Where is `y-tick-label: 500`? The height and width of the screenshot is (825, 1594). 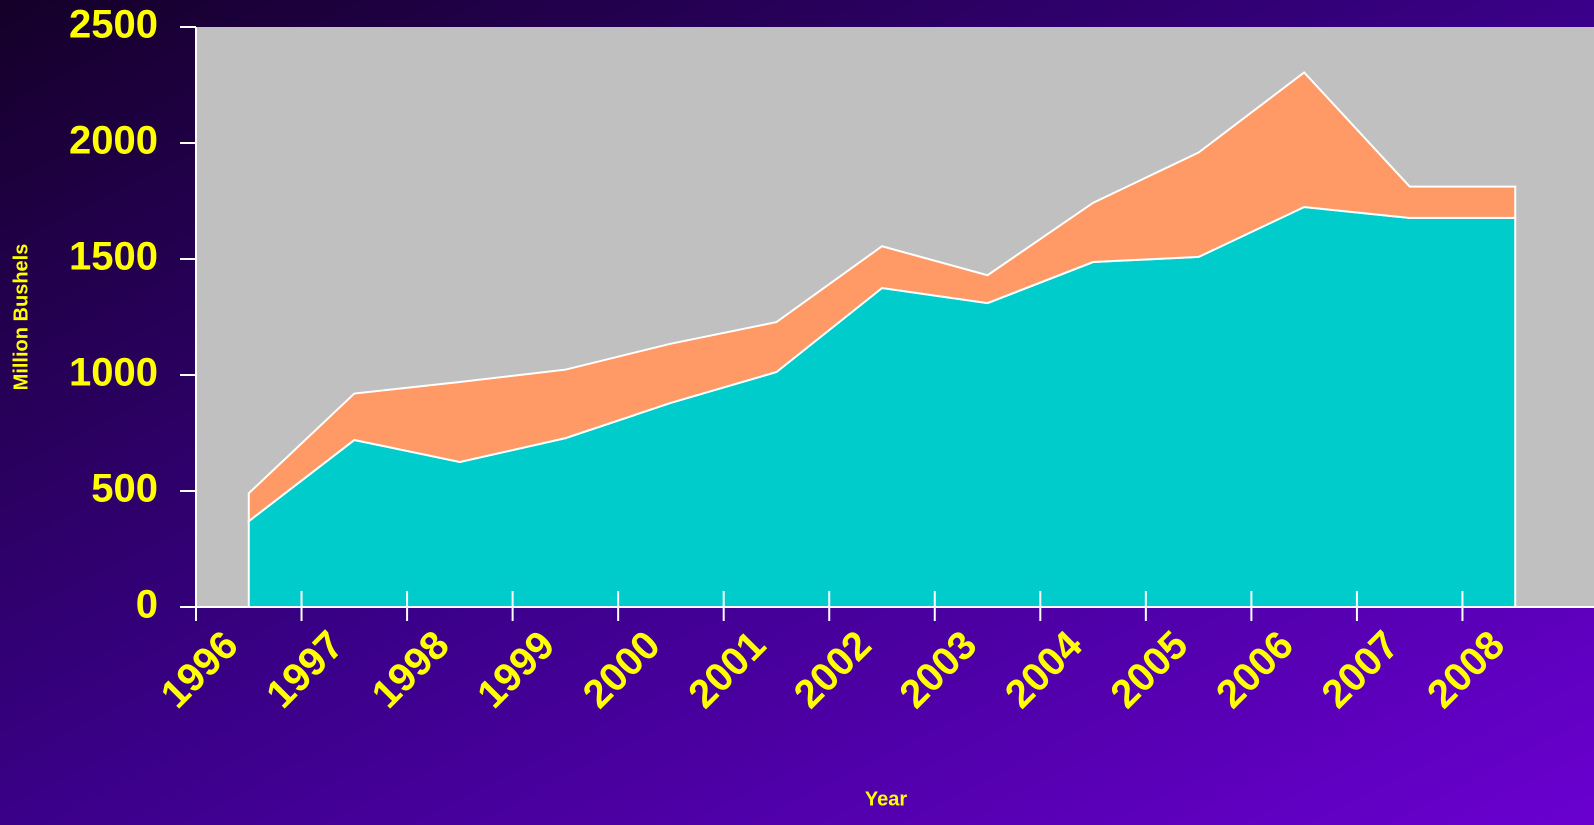 y-tick-label: 500 is located at coordinates (124, 489).